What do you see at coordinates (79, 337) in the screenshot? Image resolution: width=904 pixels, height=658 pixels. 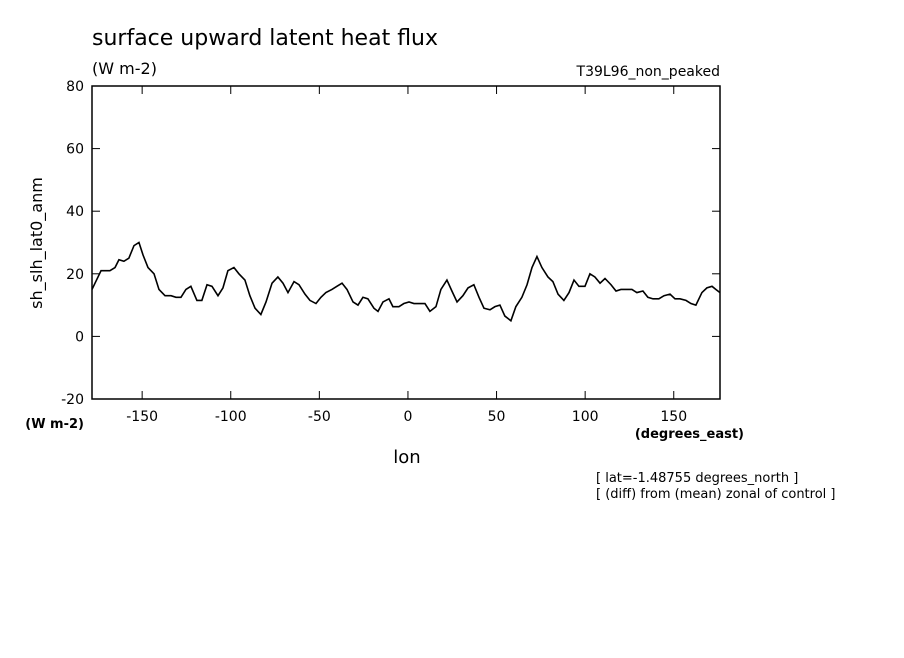 I see `y-tick-label: 0` at bounding box center [79, 337].